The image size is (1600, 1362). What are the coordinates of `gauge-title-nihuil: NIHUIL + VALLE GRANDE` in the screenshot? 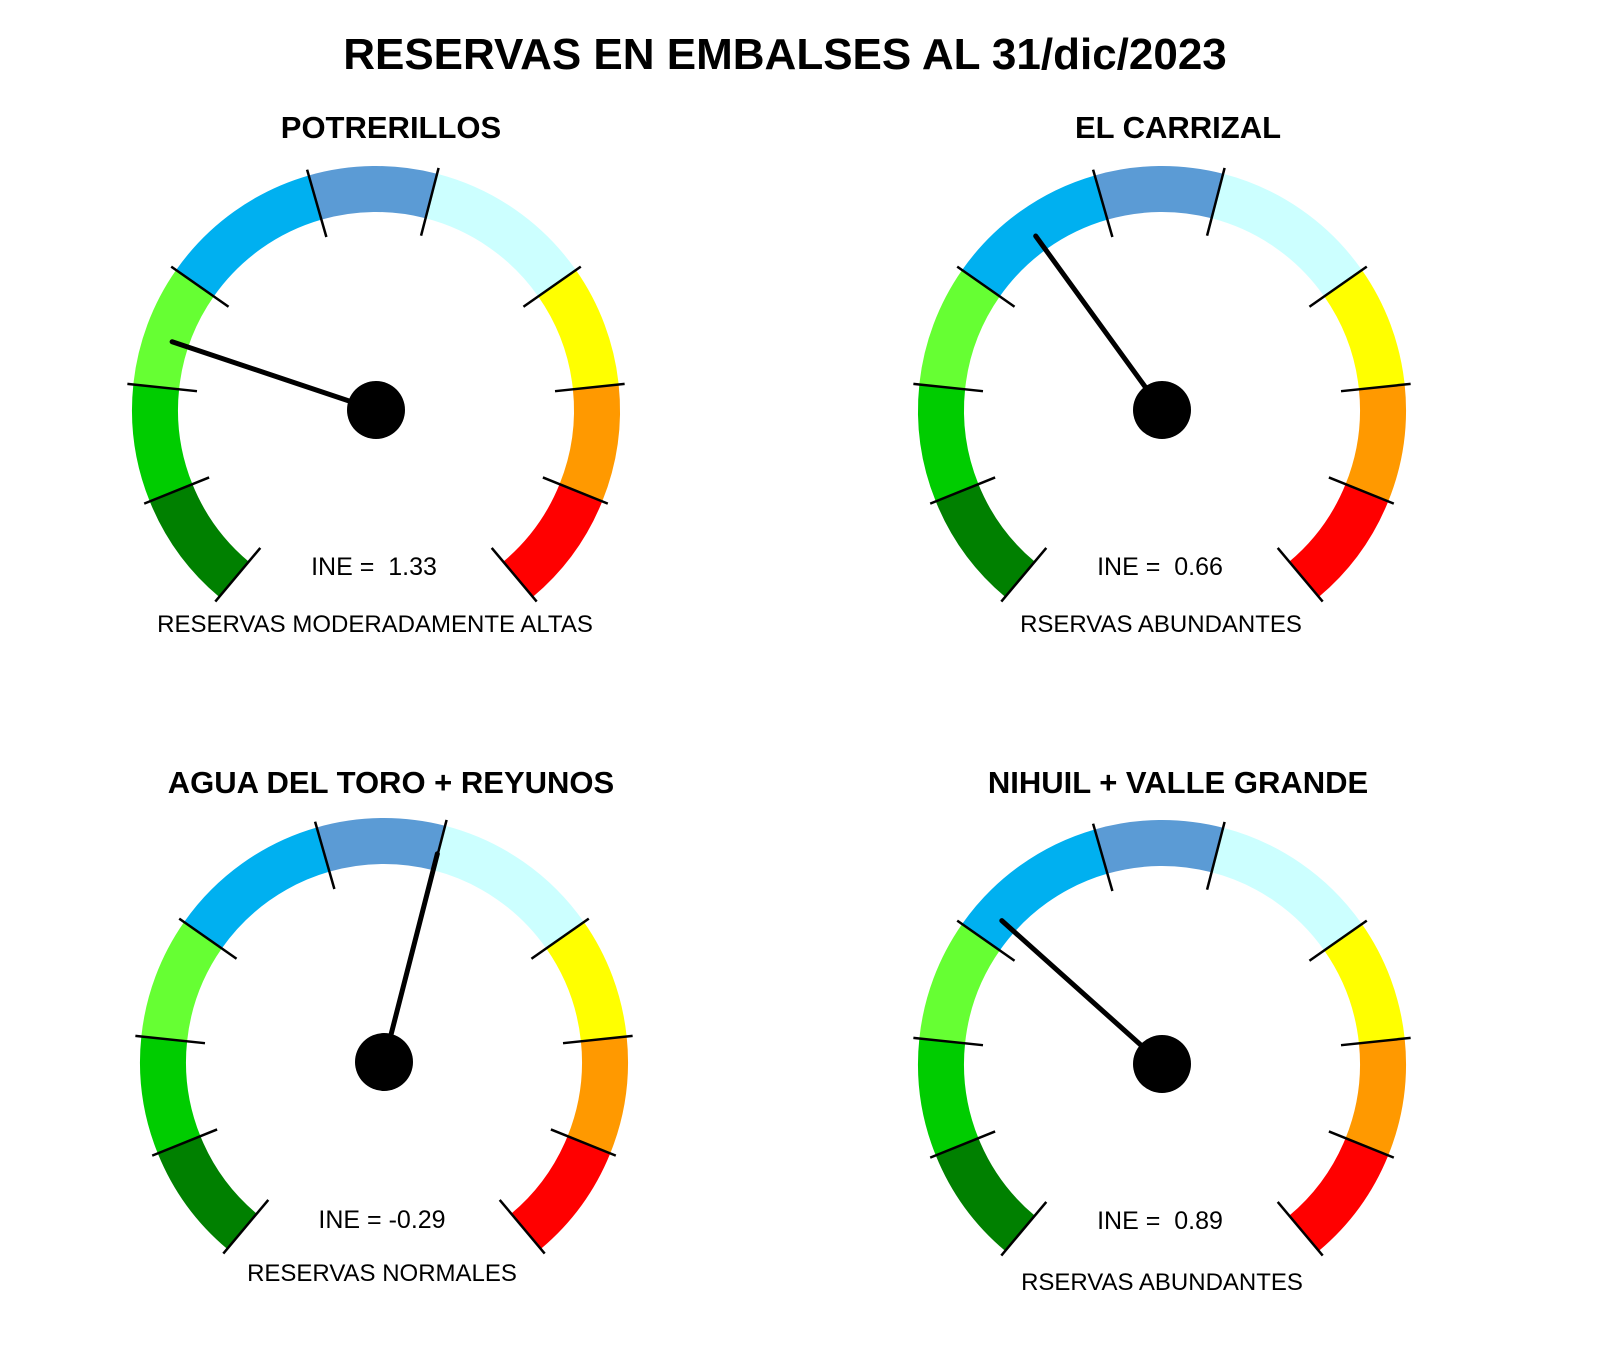 It's located at (1178, 782).